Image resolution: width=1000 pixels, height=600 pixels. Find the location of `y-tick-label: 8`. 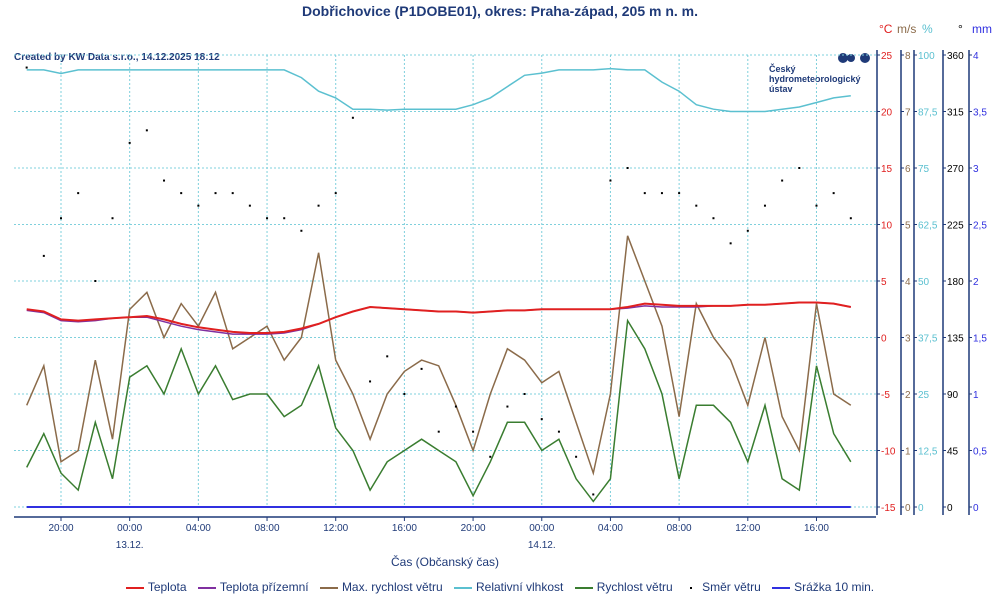

y-tick-label: 8 is located at coordinates (908, 56).